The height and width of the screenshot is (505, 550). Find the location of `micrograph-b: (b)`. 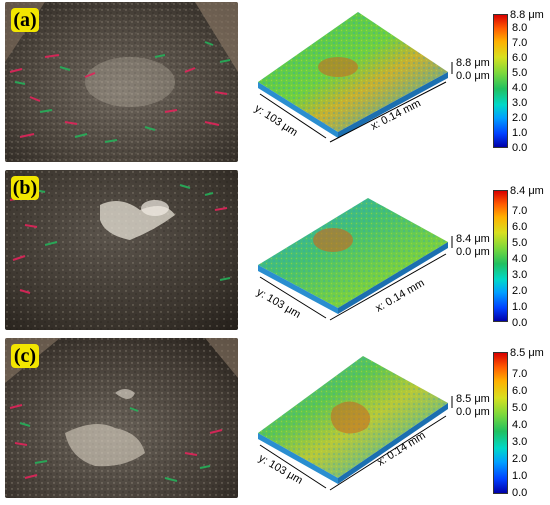

micrograph-b: (b) is located at coordinates (121, 250).